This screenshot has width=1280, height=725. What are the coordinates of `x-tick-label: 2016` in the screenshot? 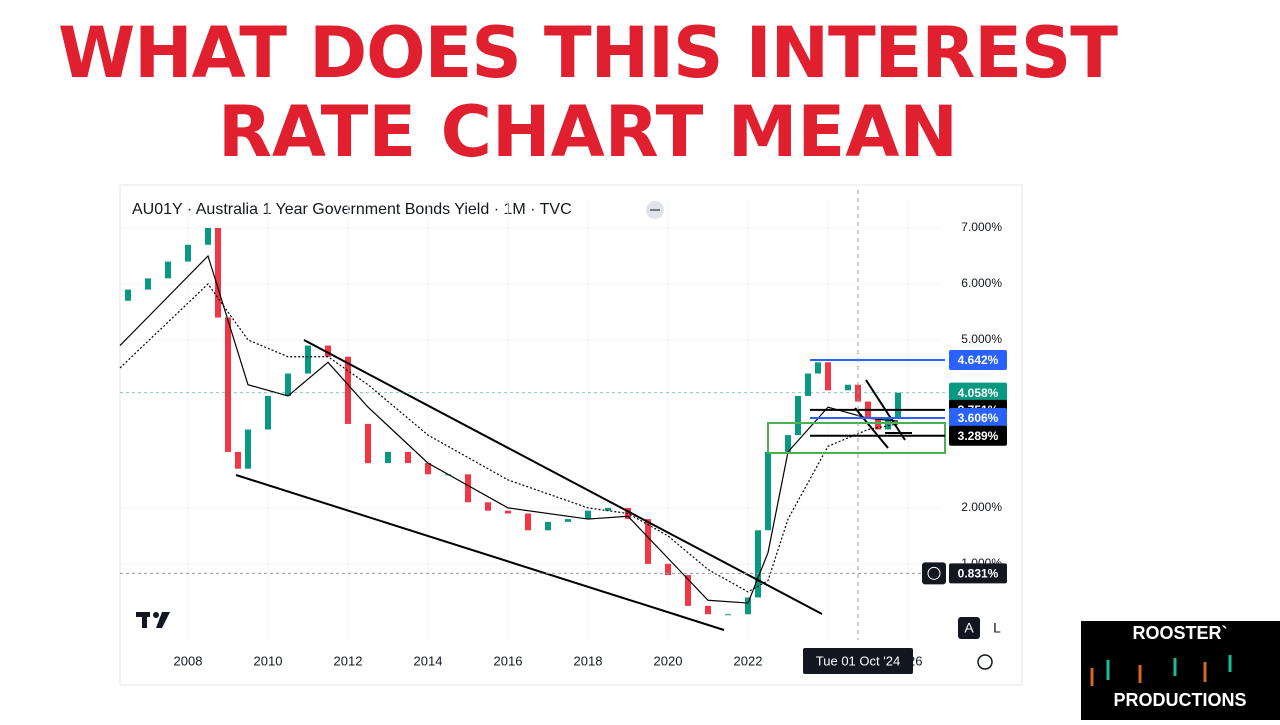 It's located at (508, 660).